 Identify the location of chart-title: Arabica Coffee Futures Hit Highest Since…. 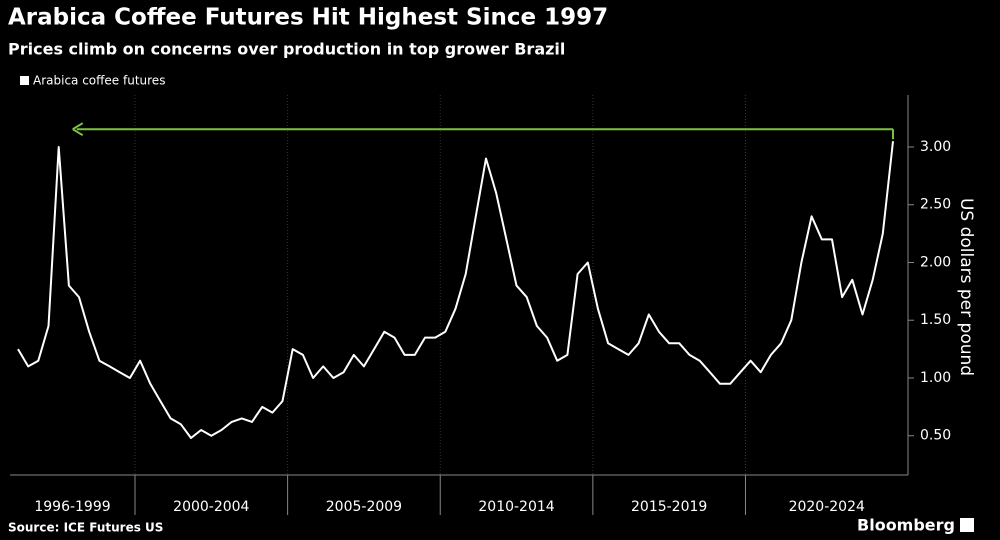
(308, 18).